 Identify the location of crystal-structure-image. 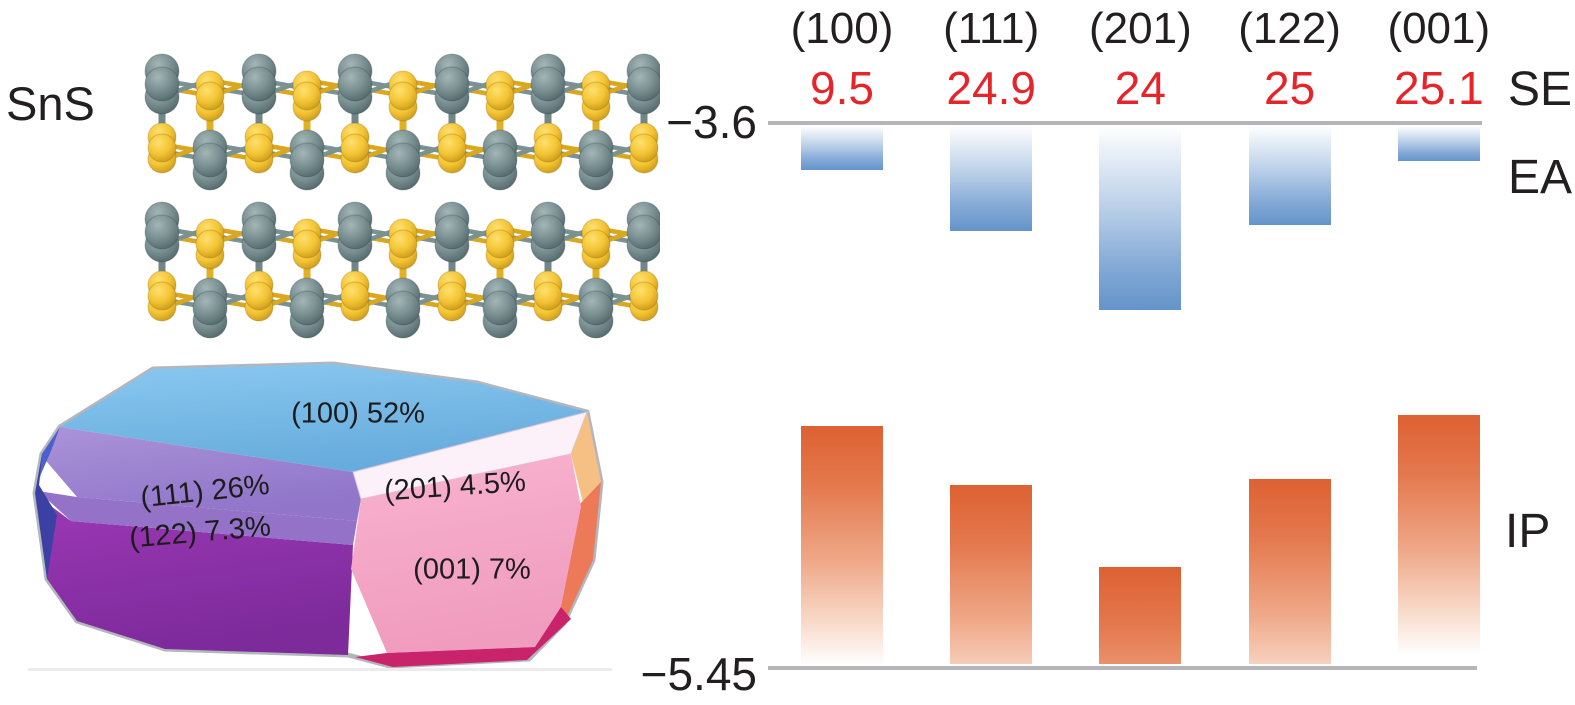
(402, 196).